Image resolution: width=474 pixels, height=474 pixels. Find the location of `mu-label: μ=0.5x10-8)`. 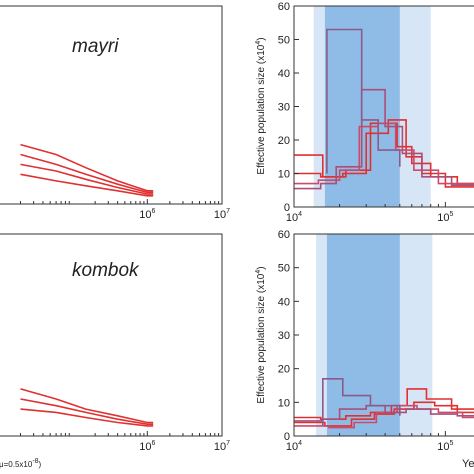

mu-label: μ=0.5x10-8) is located at coordinates (21, 463).